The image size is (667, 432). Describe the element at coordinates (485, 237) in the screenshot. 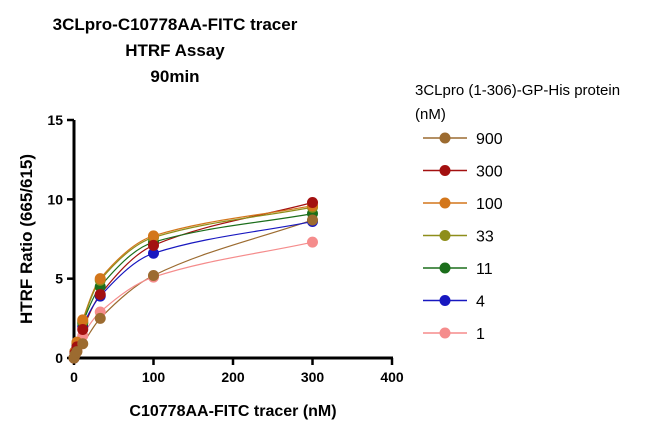

I see `legend-label-33: 33` at that location.